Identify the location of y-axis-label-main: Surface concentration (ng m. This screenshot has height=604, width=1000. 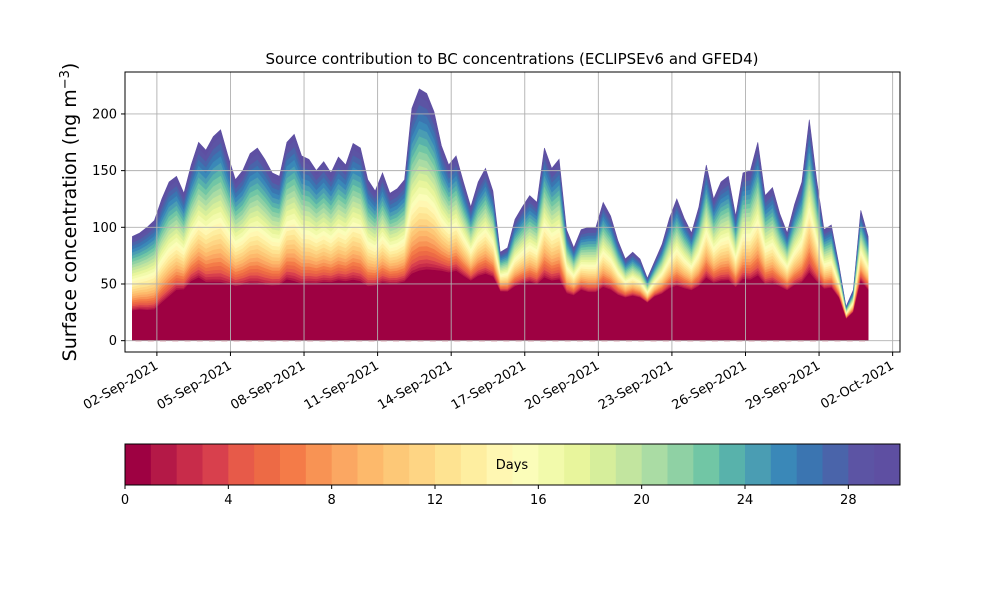
(70, 225).